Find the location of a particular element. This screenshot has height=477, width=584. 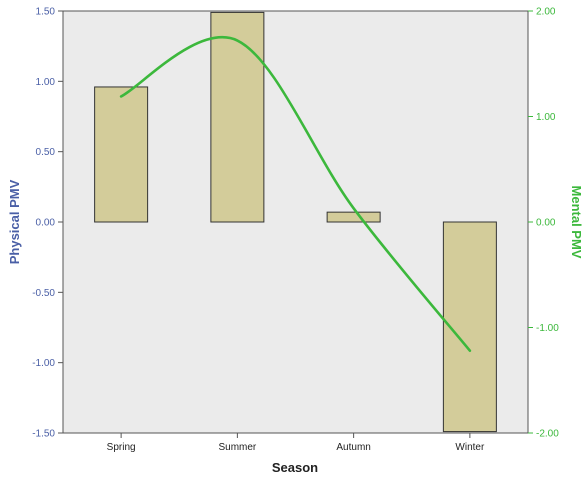

x-tick-label-spring: Spring is located at coordinates (121, 447).